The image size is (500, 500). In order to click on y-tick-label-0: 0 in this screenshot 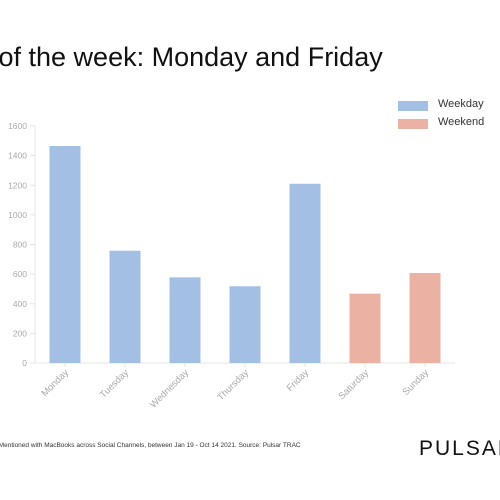, I will do `click(24, 363)`.